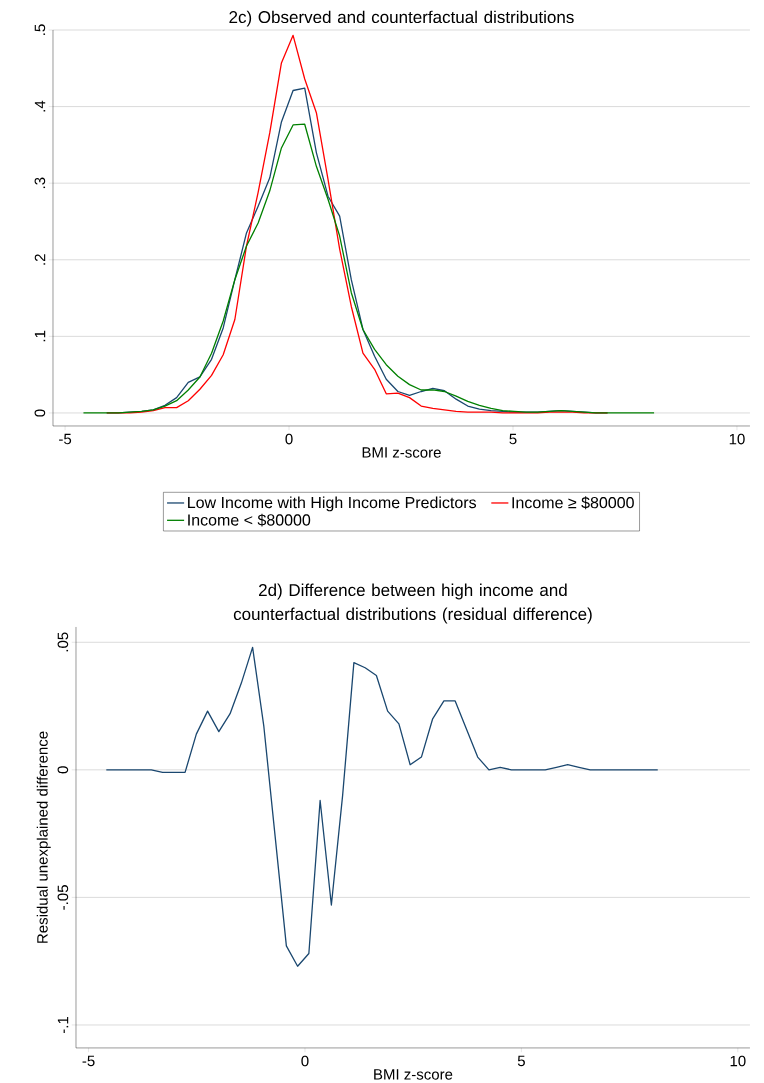 Image resolution: width=764 pixels, height=1083 pixels. What do you see at coordinates (401, 18) in the screenshot?
I see `chart-title: 2c) Observed and counterfactual distributions` at bounding box center [401, 18].